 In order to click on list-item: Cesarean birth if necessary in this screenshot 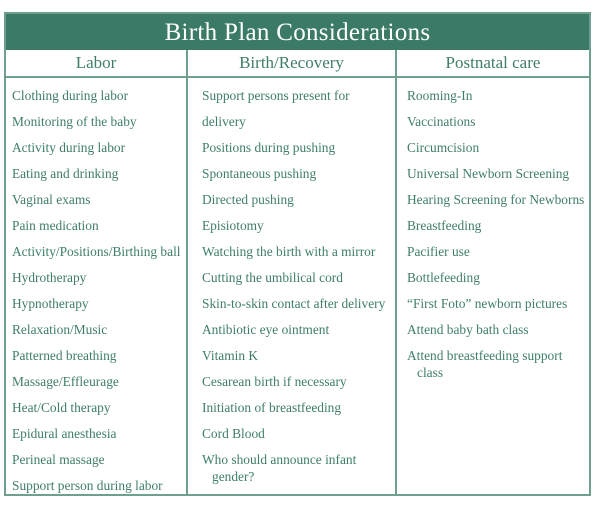, I will do `click(274, 381)`.